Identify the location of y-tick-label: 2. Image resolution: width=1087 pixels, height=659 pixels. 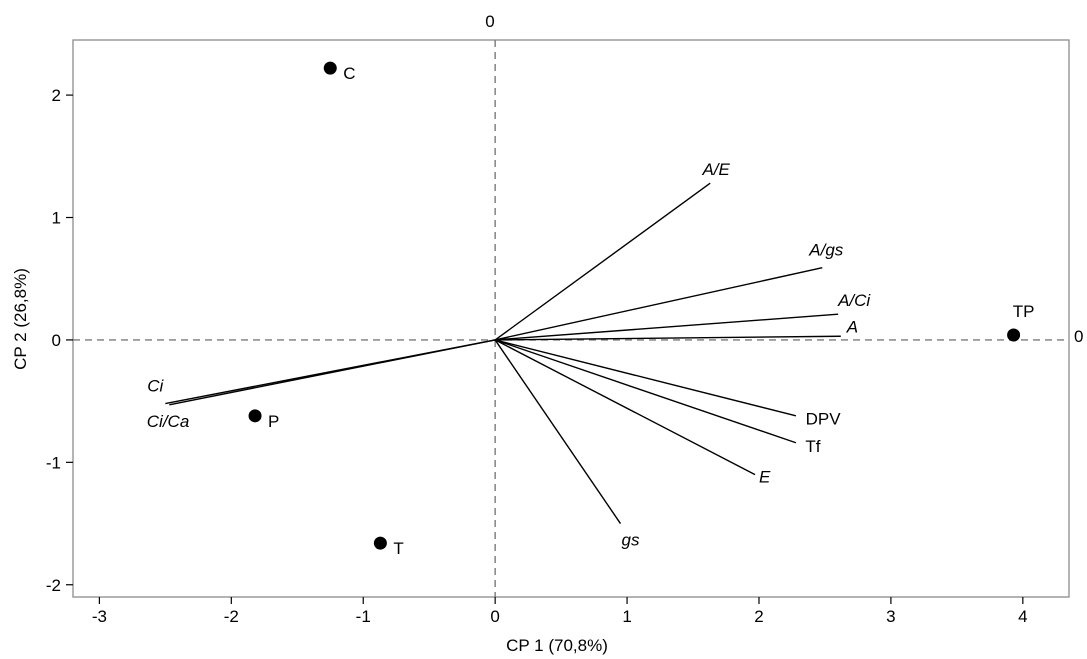
(56, 95).